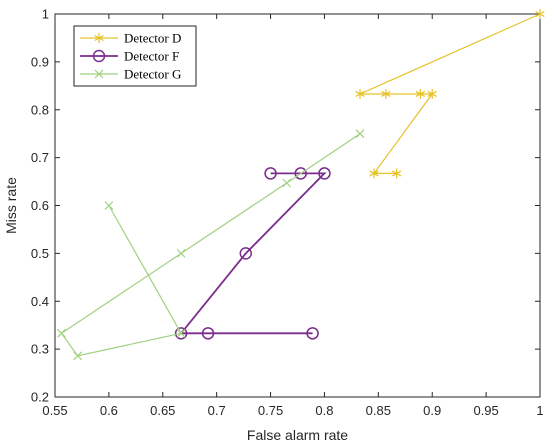 The width and height of the screenshot is (550, 447). I want to click on legend-label: Detector F, so click(151, 56).